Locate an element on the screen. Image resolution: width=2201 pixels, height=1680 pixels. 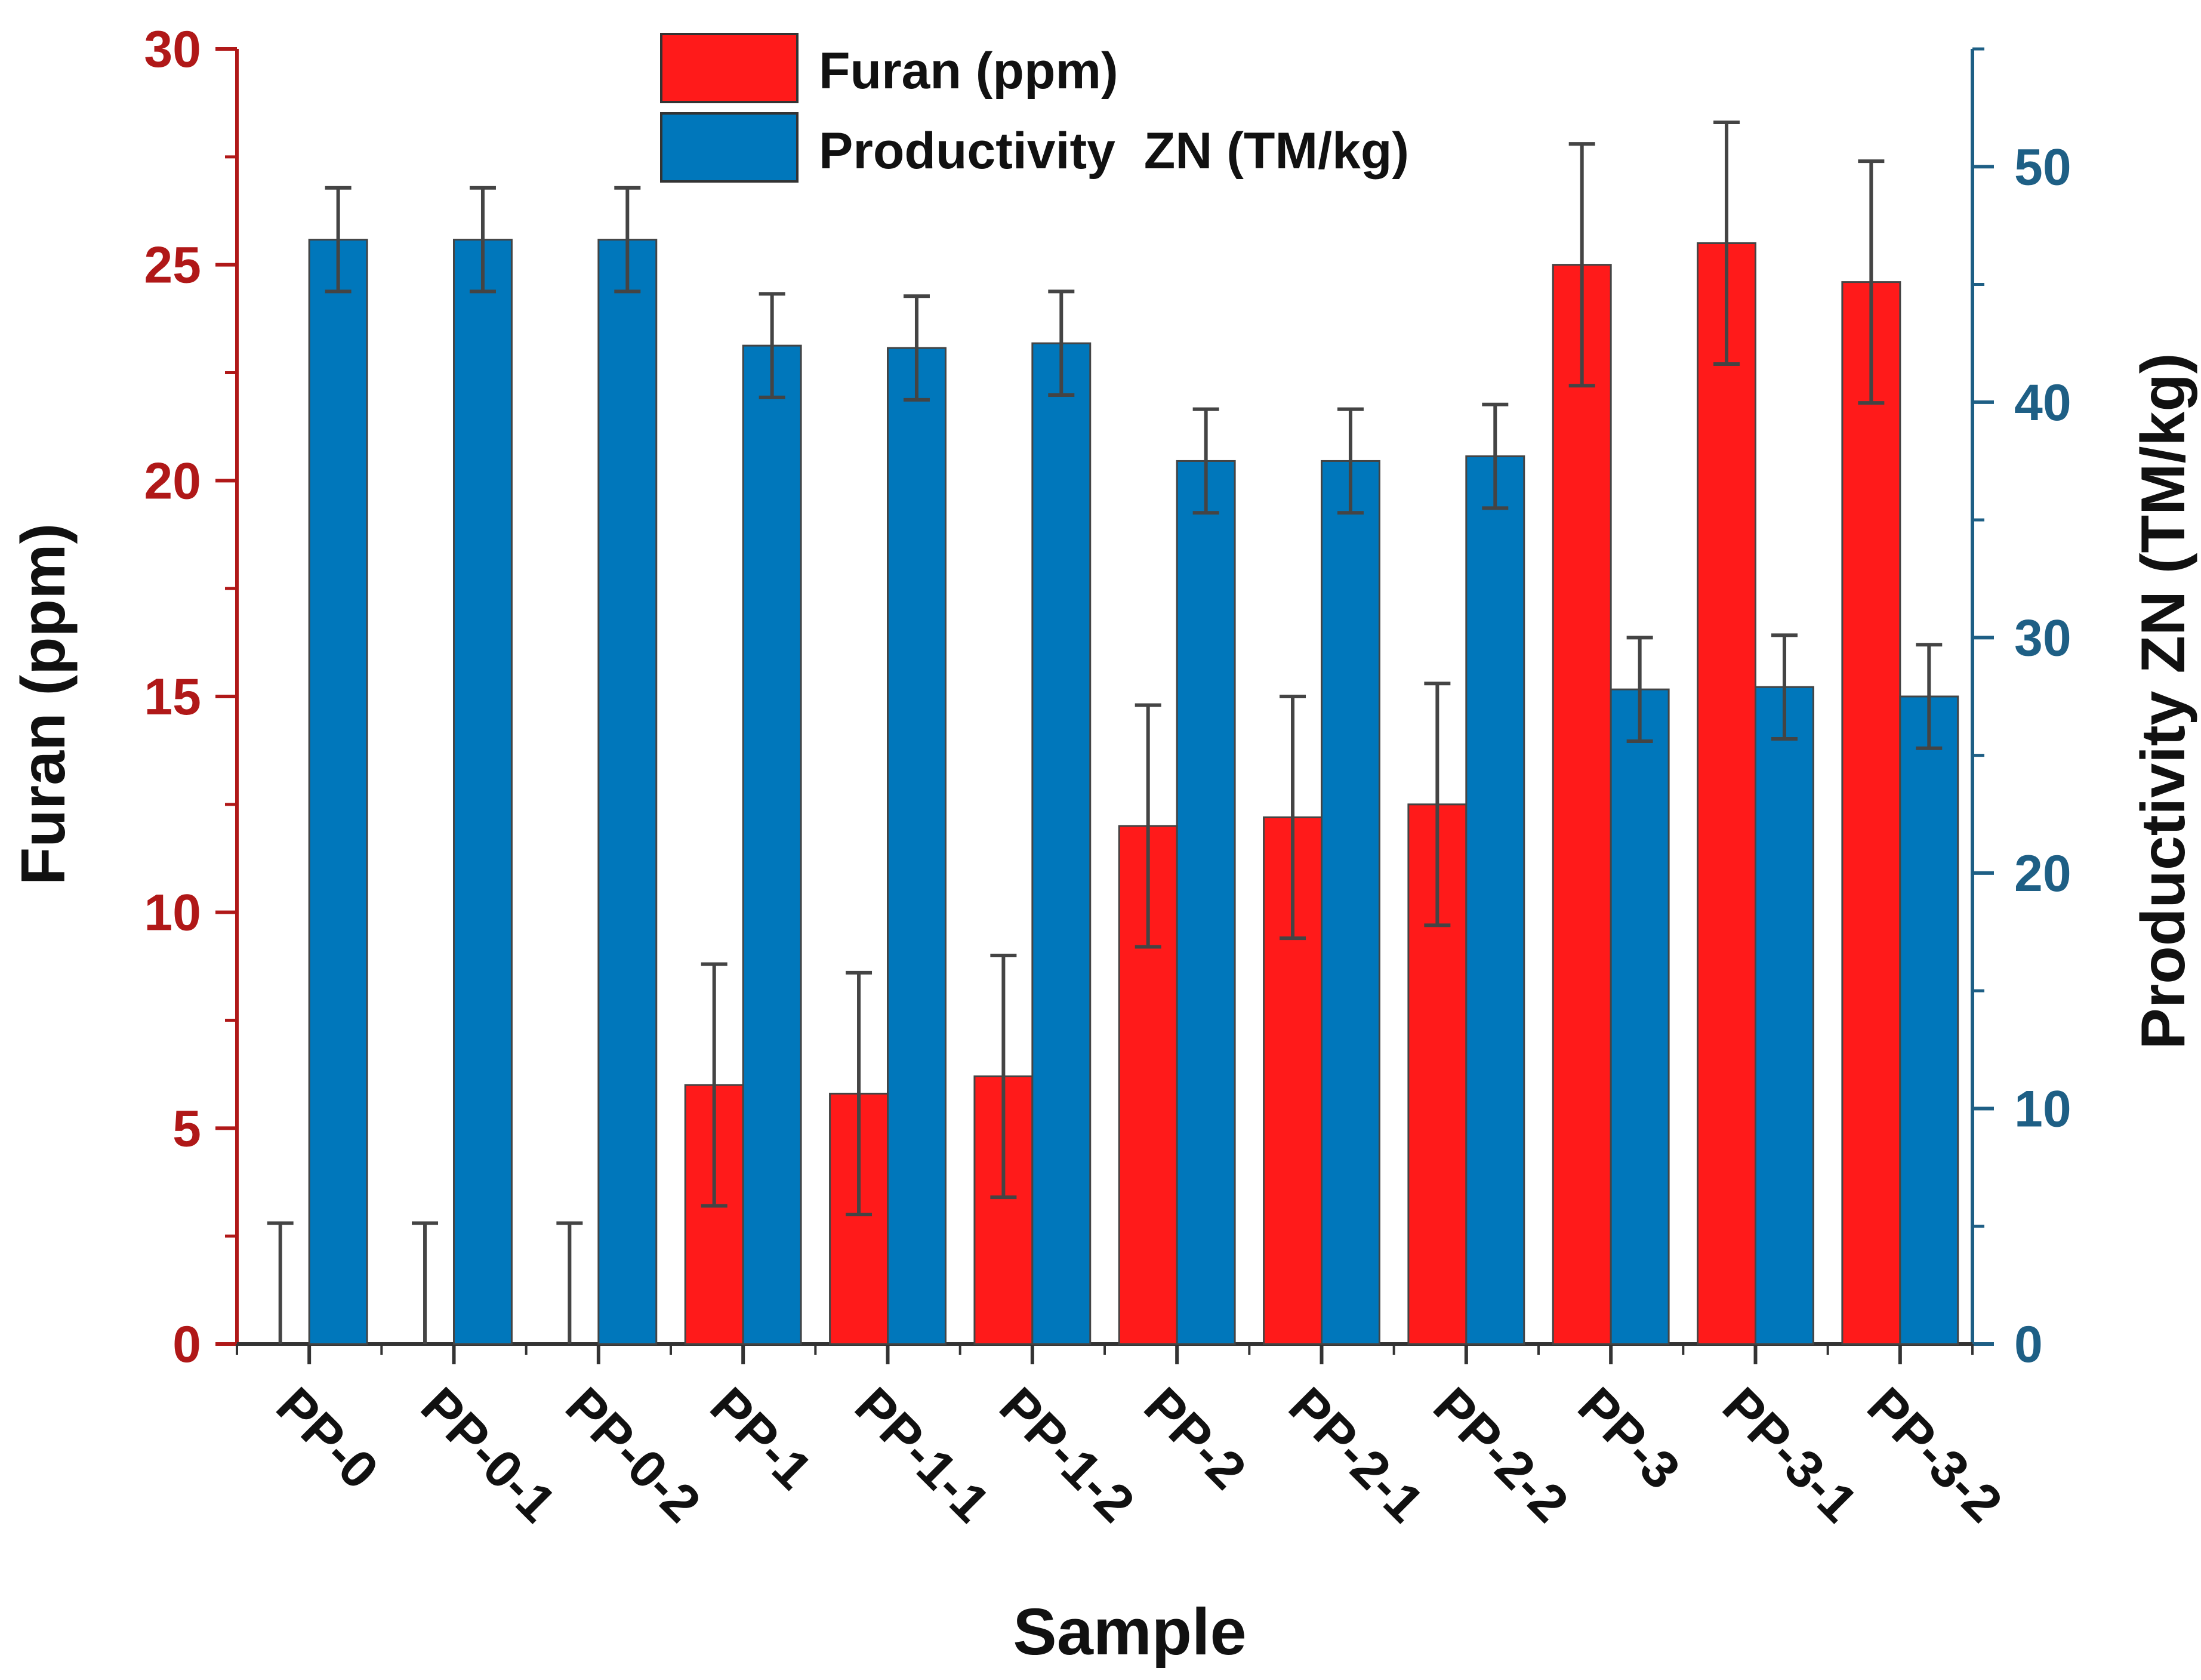
x-tick-label: PP-2 is located at coordinates (1195, 1438).